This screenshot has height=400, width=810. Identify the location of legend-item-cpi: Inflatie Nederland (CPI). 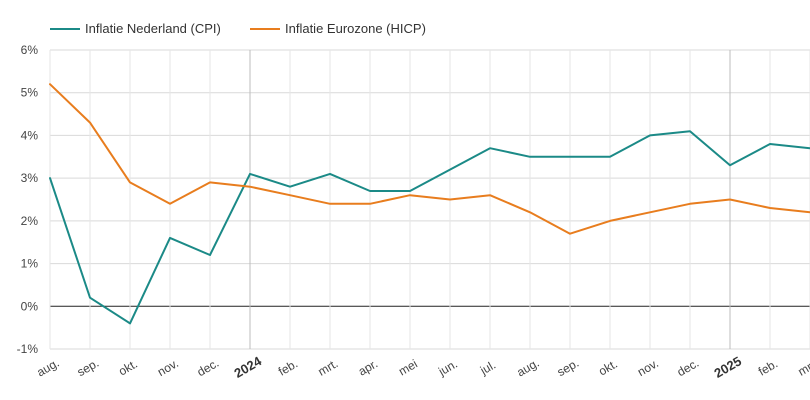
(135, 28).